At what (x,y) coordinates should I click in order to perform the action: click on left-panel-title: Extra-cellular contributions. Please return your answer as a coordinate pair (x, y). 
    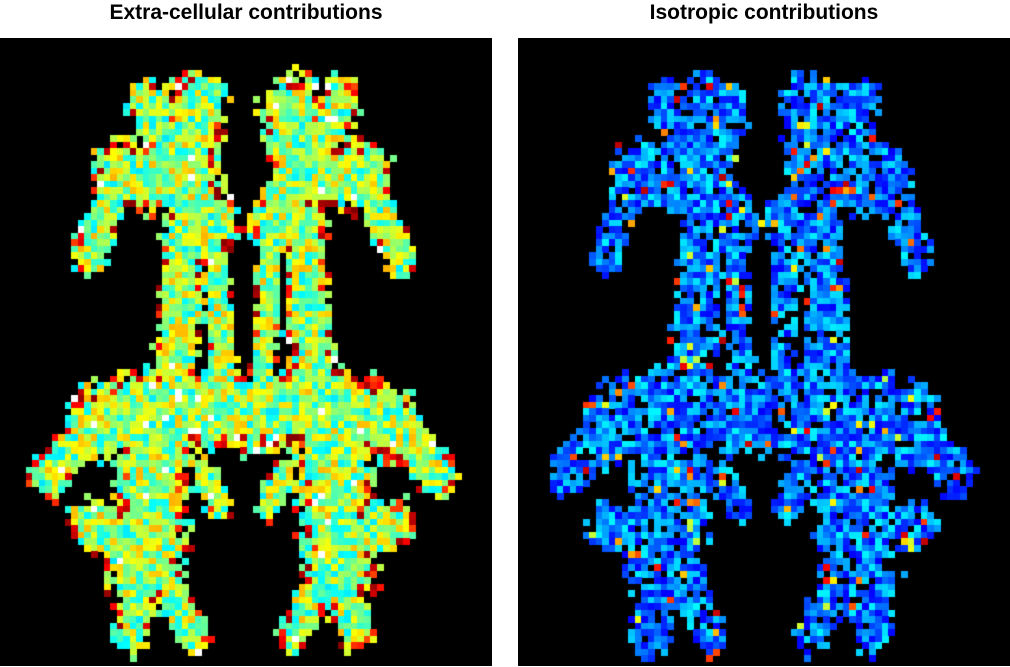
    Looking at the image, I should click on (246, 12).